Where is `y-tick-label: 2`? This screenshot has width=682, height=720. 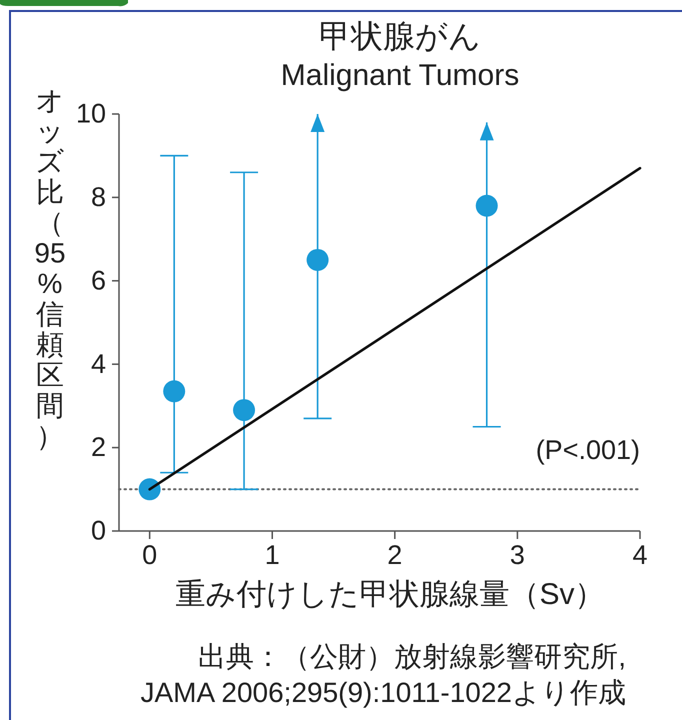
y-tick-label: 2 is located at coordinates (98, 447).